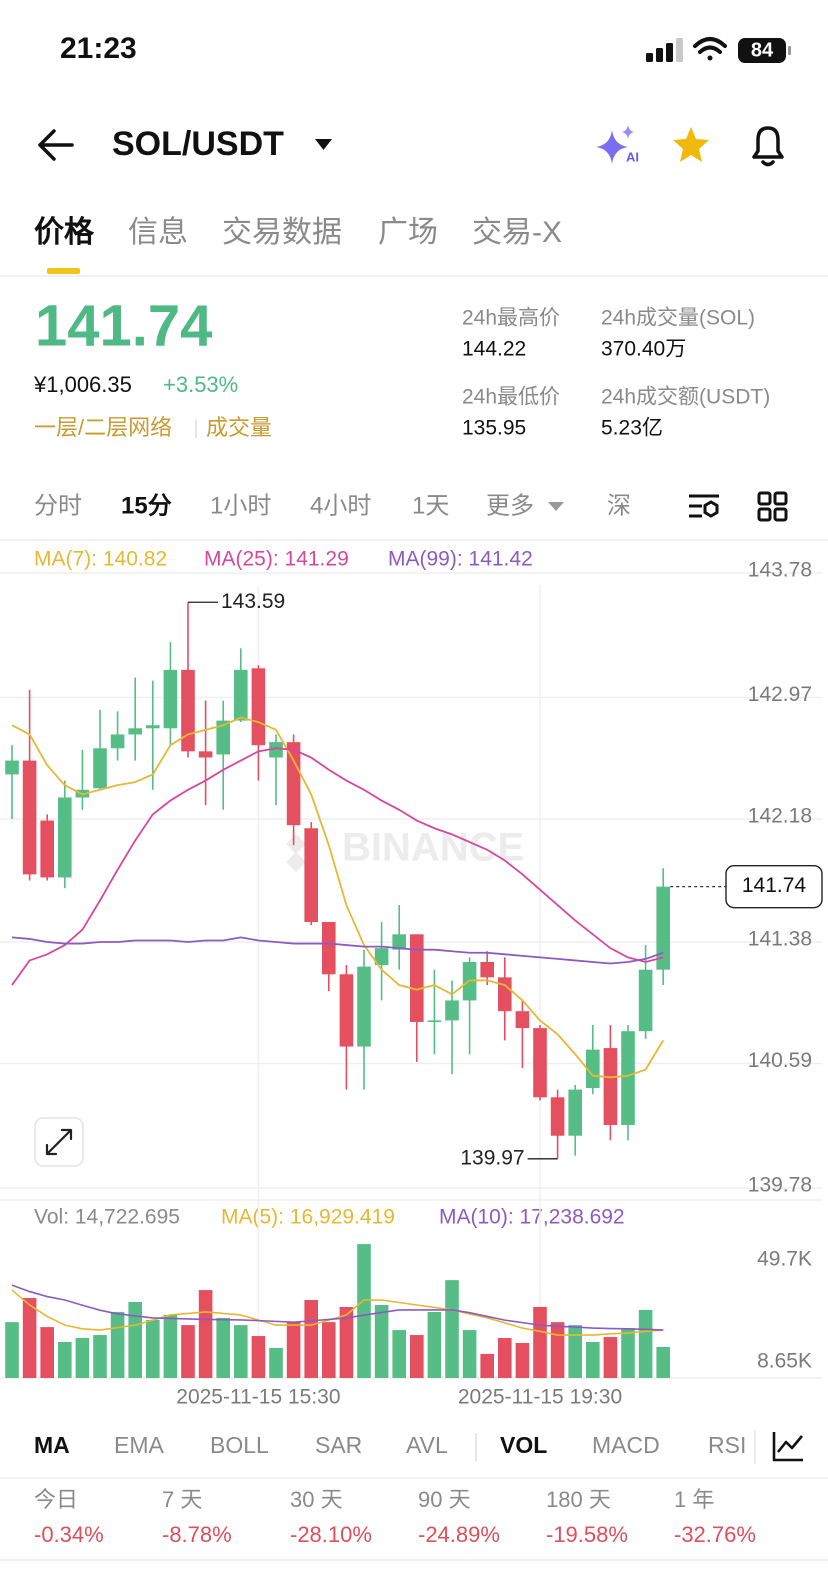 This screenshot has width=828, height=1578. What do you see at coordinates (768, 146) in the screenshot?
I see `alert-button` at bounding box center [768, 146].